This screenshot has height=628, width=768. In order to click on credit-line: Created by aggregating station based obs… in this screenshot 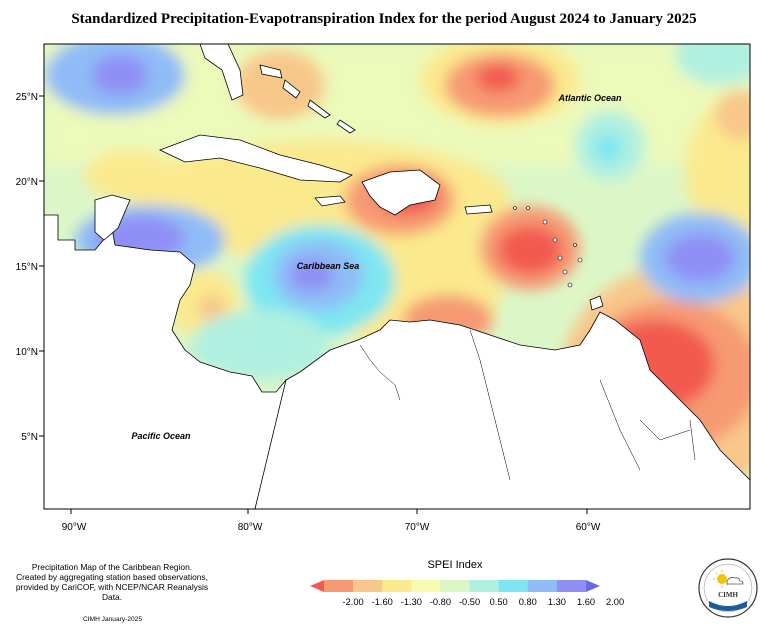, I will do `click(112, 577)`.